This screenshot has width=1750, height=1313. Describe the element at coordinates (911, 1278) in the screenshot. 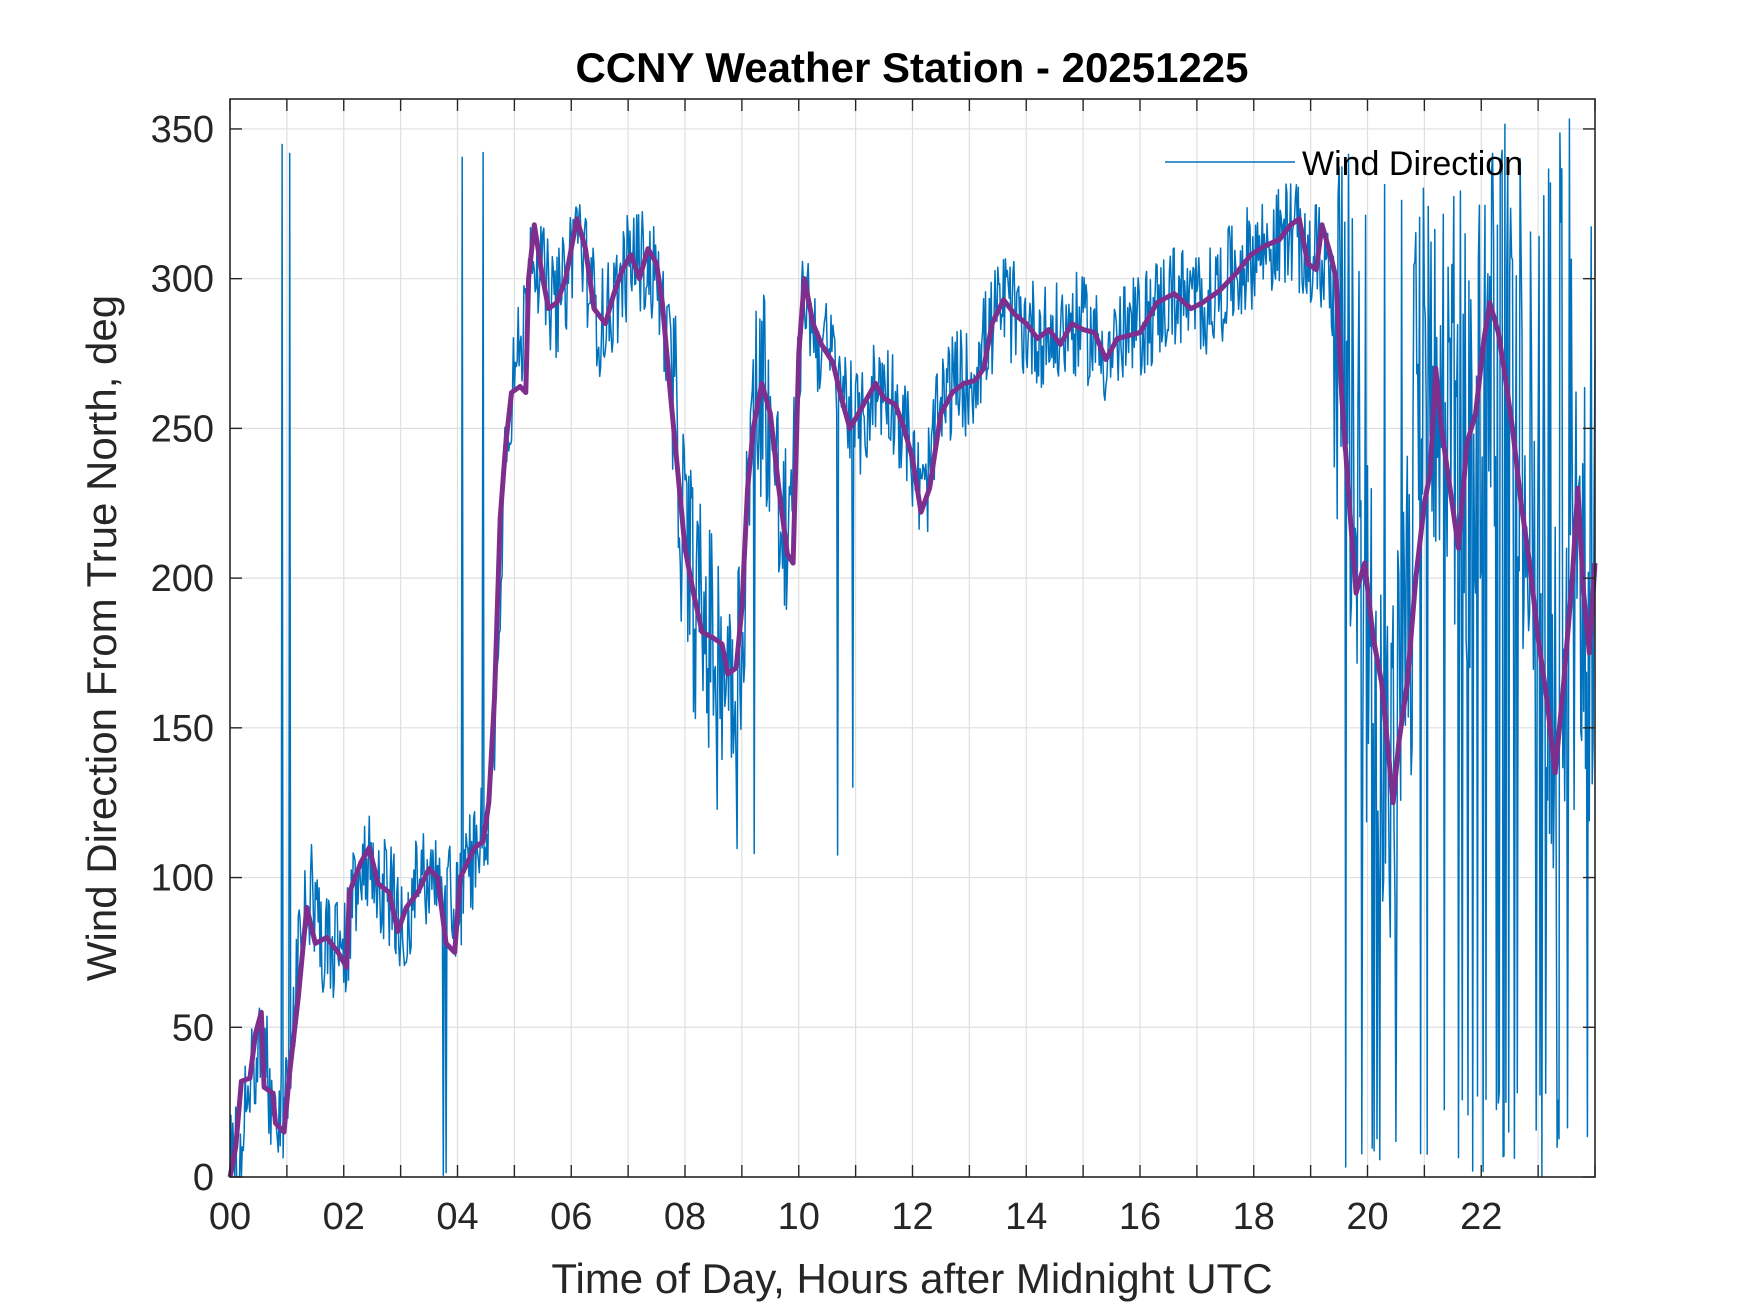

I see `x-axis-label: Time of Day, Hours after Midnight UTC` at that location.